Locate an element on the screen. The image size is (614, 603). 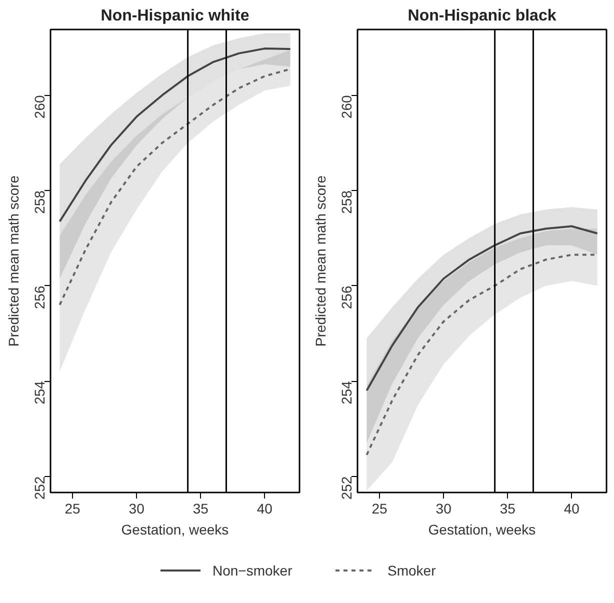
legend-label: Smoker is located at coordinates (412, 570).